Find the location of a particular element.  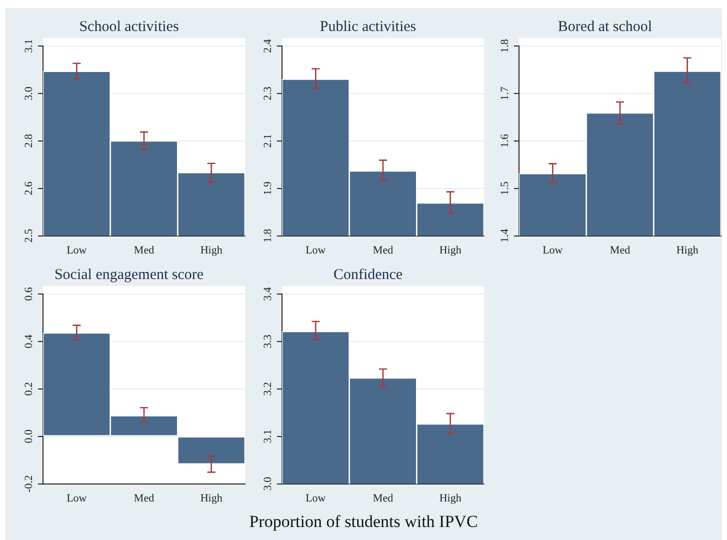

y-tick-label: 3.4 is located at coordinates (268, 293).